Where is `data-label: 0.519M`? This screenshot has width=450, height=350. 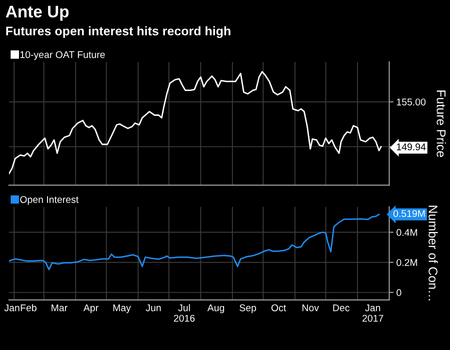
data-label: 0.519M is located at coordinates (409, 213).